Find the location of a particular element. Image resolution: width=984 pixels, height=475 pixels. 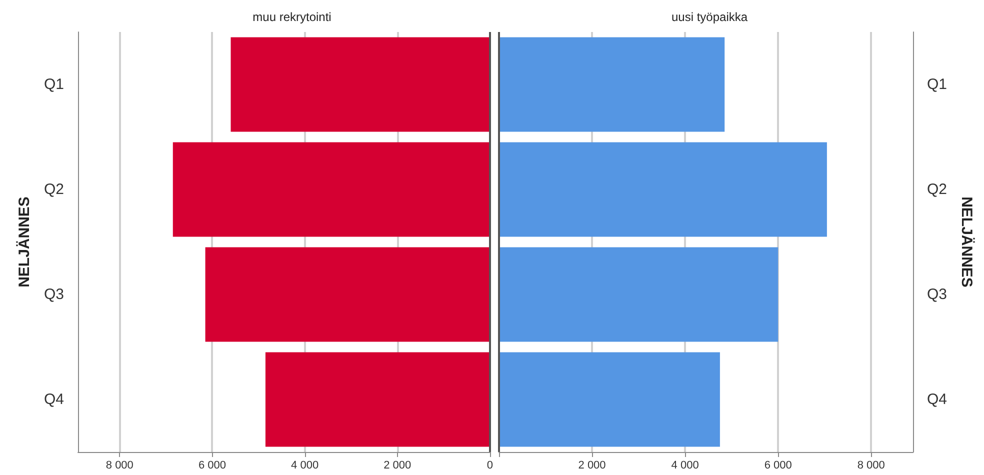

chart-title: muu rekrytointi is located at coordinates (292, 17).